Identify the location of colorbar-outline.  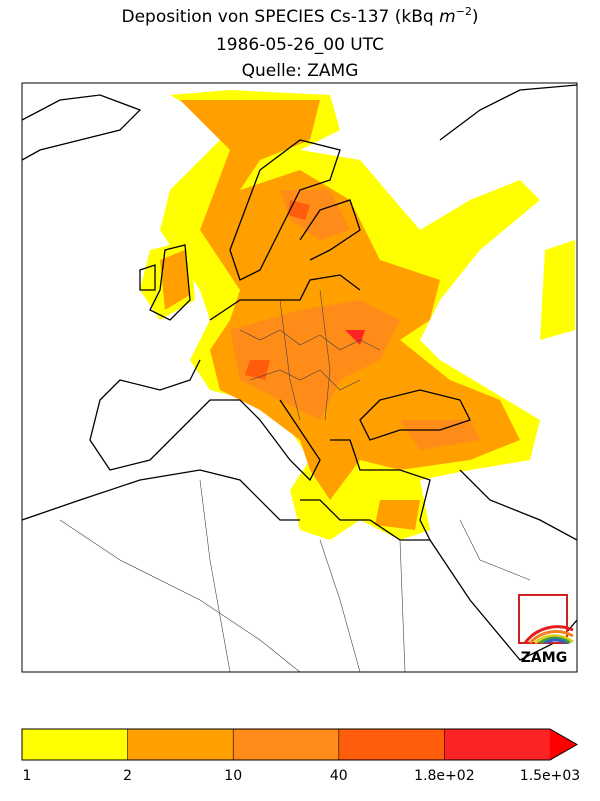
(300, 744).